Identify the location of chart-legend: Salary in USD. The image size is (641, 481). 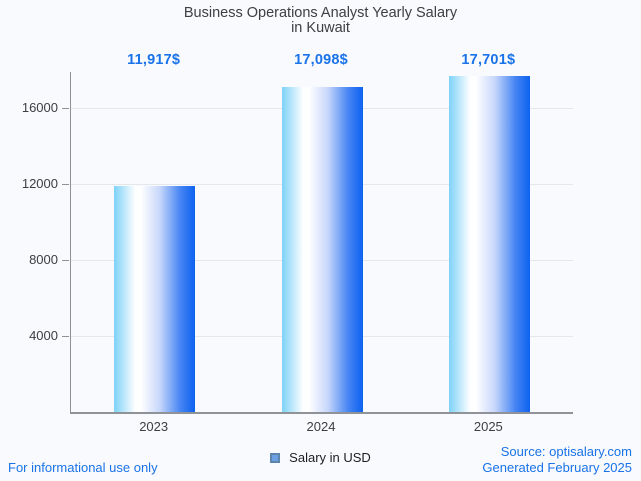
(320, 457).